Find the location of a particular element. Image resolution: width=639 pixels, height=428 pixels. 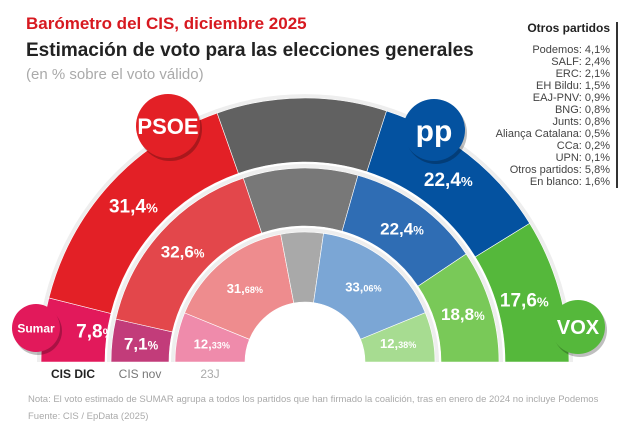

others-item: En blanco: 1,6% is located at coordinates (569, 182).